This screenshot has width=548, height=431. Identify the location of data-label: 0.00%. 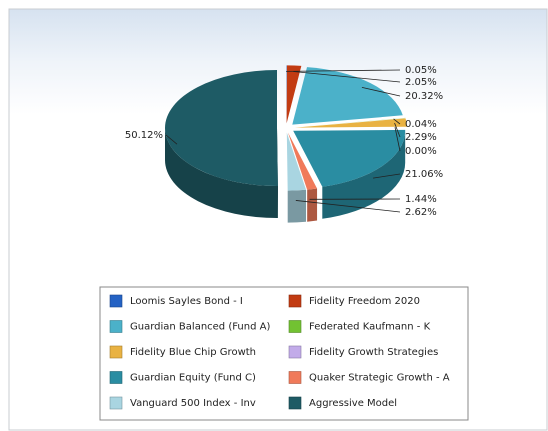
(421, 151).